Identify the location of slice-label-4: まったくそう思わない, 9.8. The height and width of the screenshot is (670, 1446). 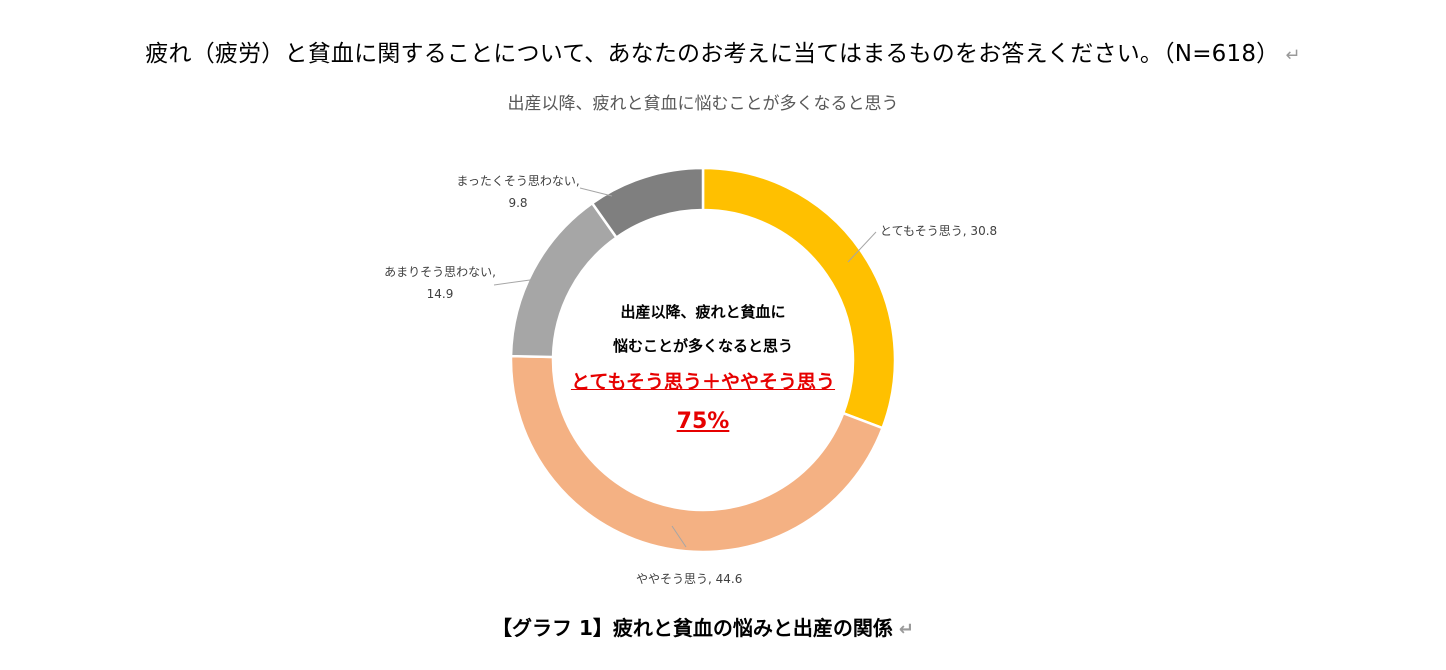
(517, 192).